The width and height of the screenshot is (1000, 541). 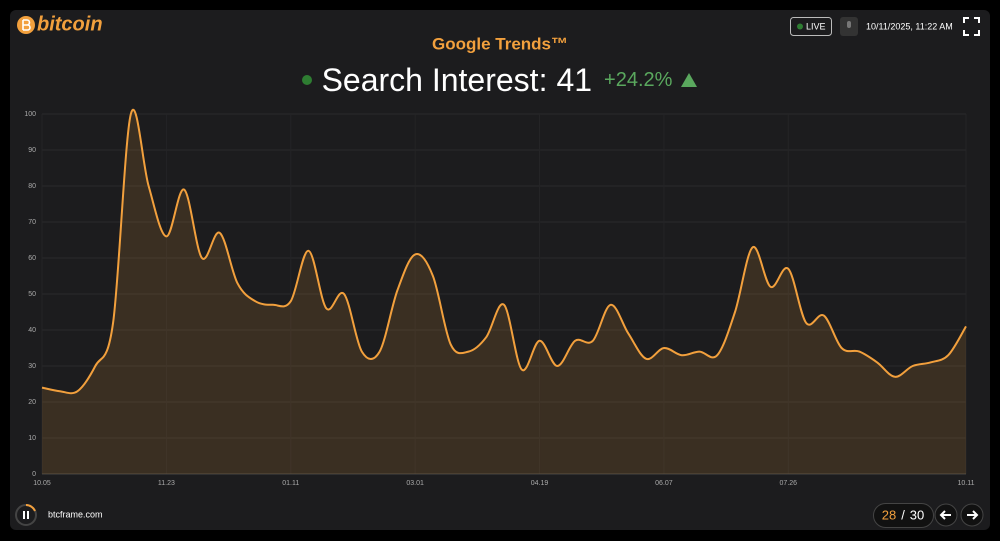 I want to click on y-tick-label: 20, so click(x=32, y=402).